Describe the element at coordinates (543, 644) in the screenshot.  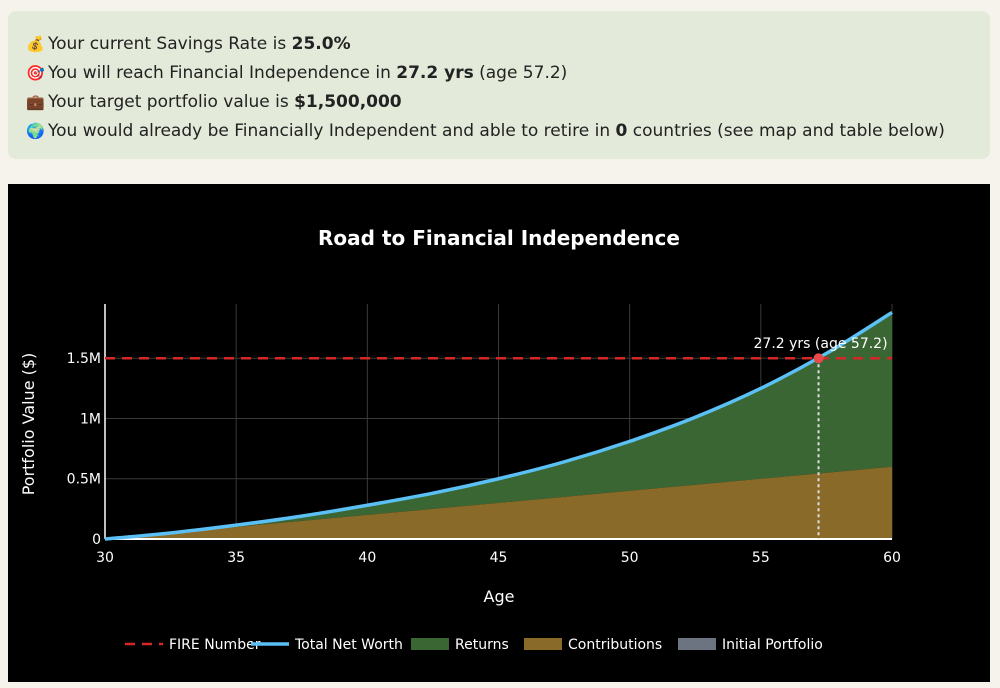
I see `legend-swatch-contributions` at that location.